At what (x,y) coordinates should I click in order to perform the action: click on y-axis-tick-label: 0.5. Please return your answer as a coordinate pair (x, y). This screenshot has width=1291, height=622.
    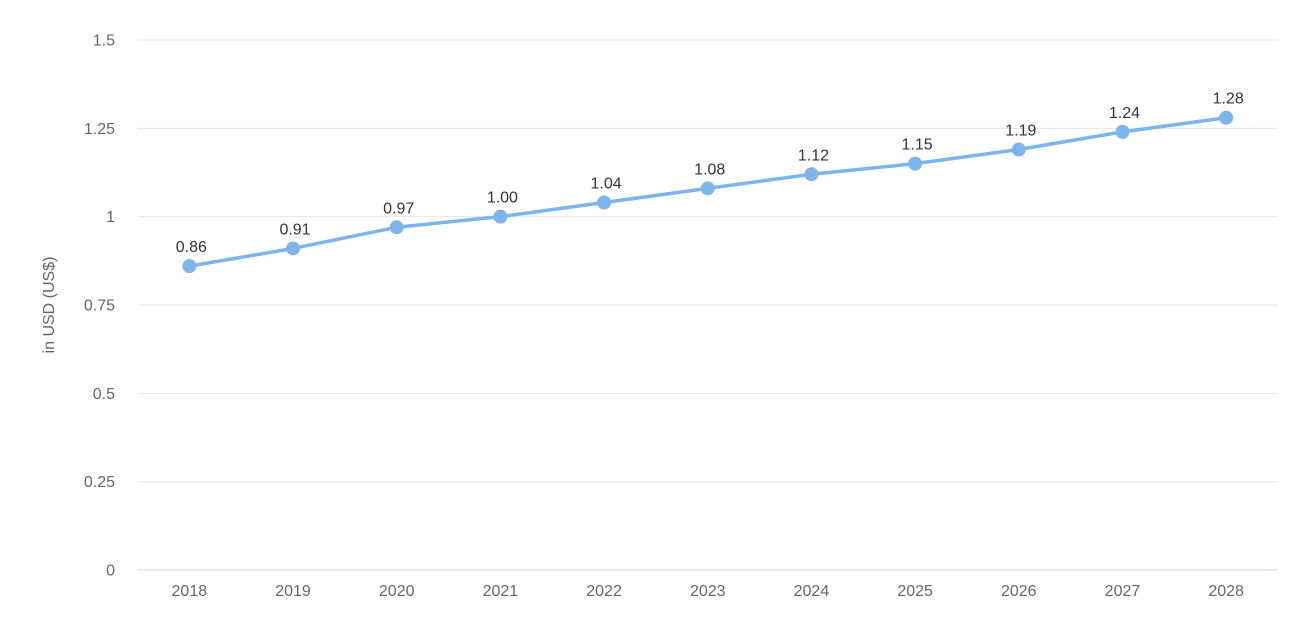
    Looking at the image, I should click on (104, 394).